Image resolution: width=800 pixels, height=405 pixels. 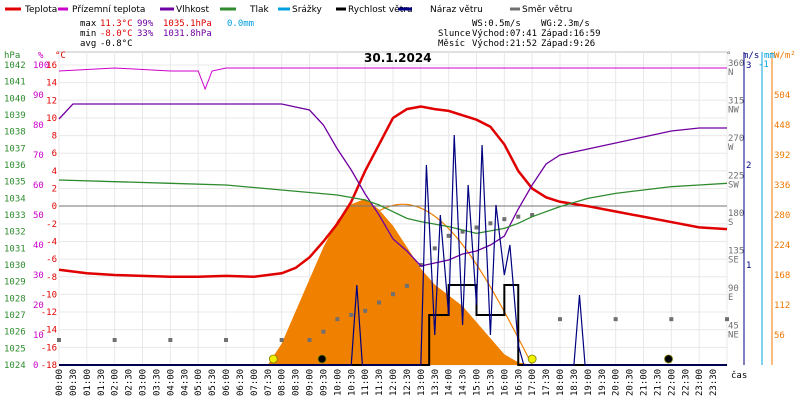 What do you see at coordinates (779, 336) in the screenshot?
I see `solar-tick: 56` at bounding box center [779, 336].